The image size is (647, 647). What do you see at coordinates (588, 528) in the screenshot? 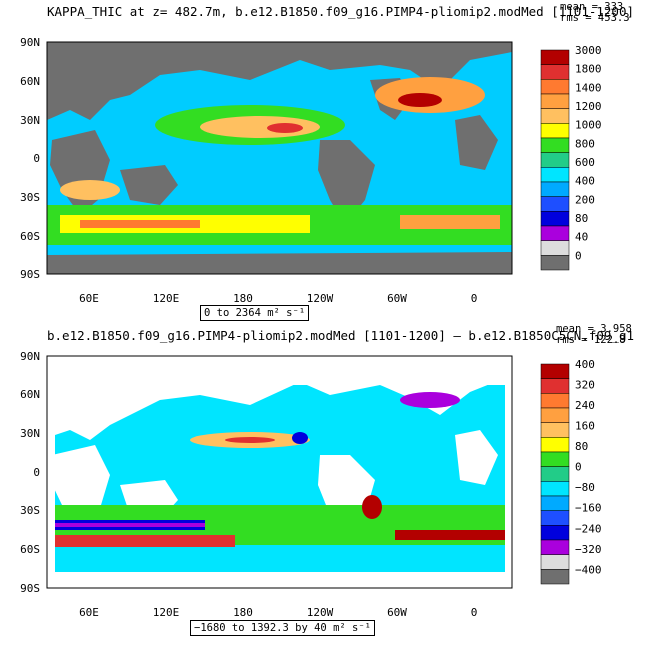
I see `bottom-colorbar-label: −240` at bounding box center [588, 528].